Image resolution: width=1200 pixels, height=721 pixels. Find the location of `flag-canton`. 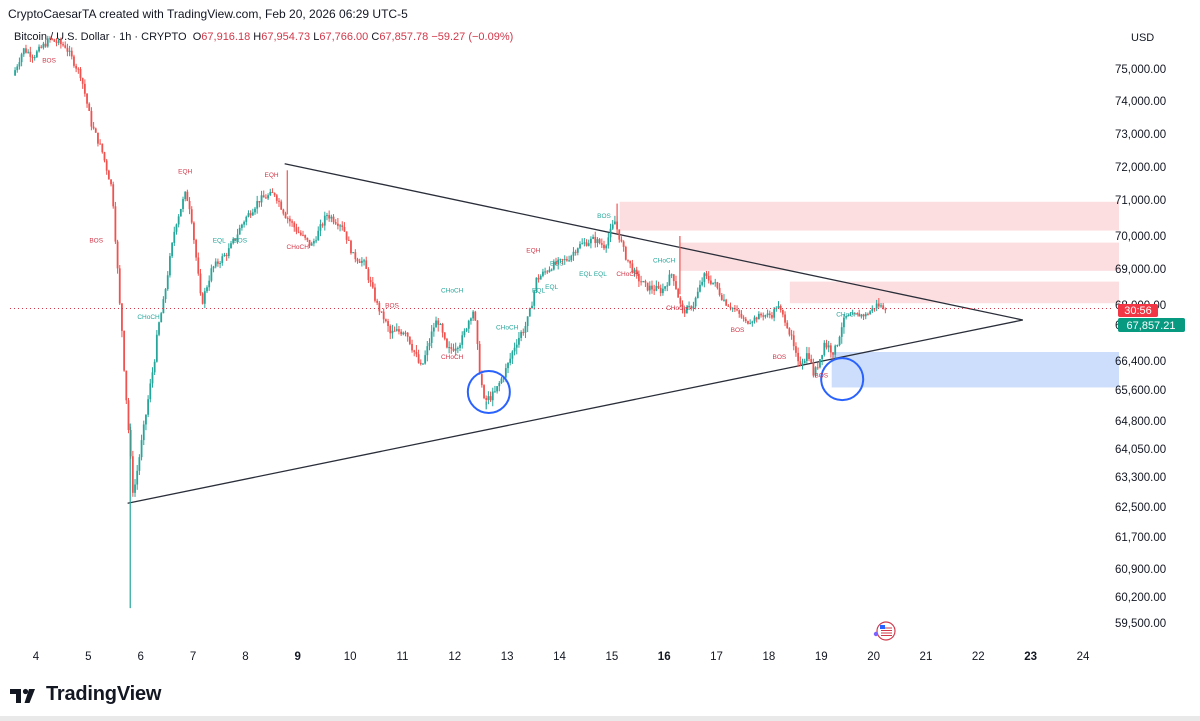

flag-canton is located at coordinates (882, 627).